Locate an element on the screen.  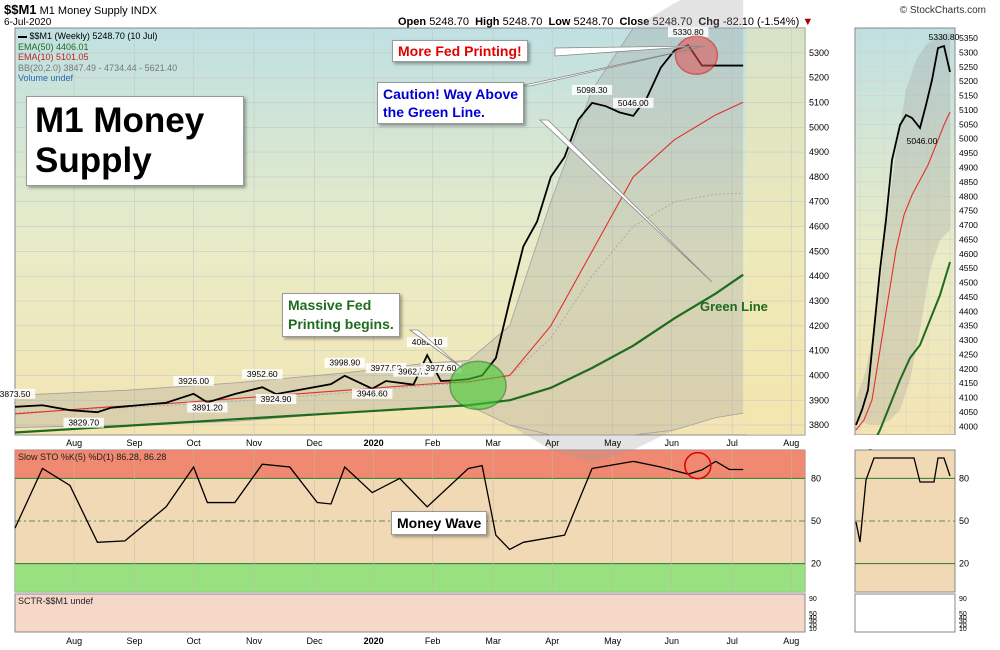
x-tick-label-top: Nov is located at coordinates (254, 443).